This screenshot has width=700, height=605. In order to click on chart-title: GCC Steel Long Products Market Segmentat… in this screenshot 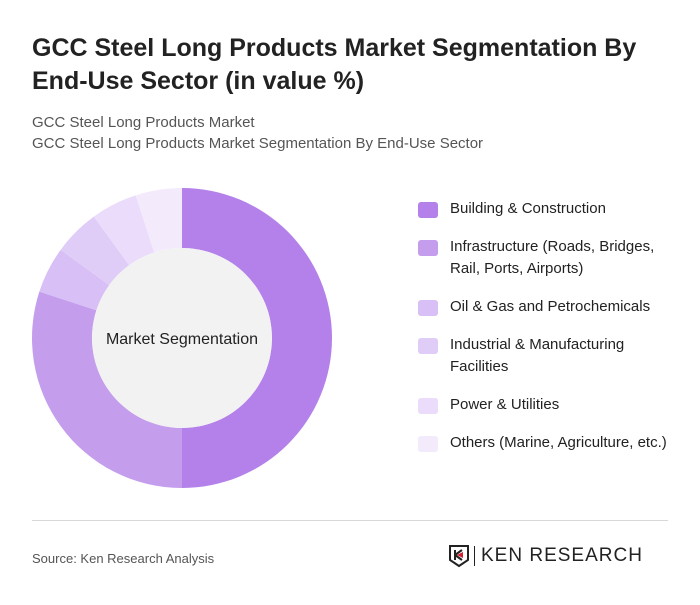, I will do `click(334, 64)`.